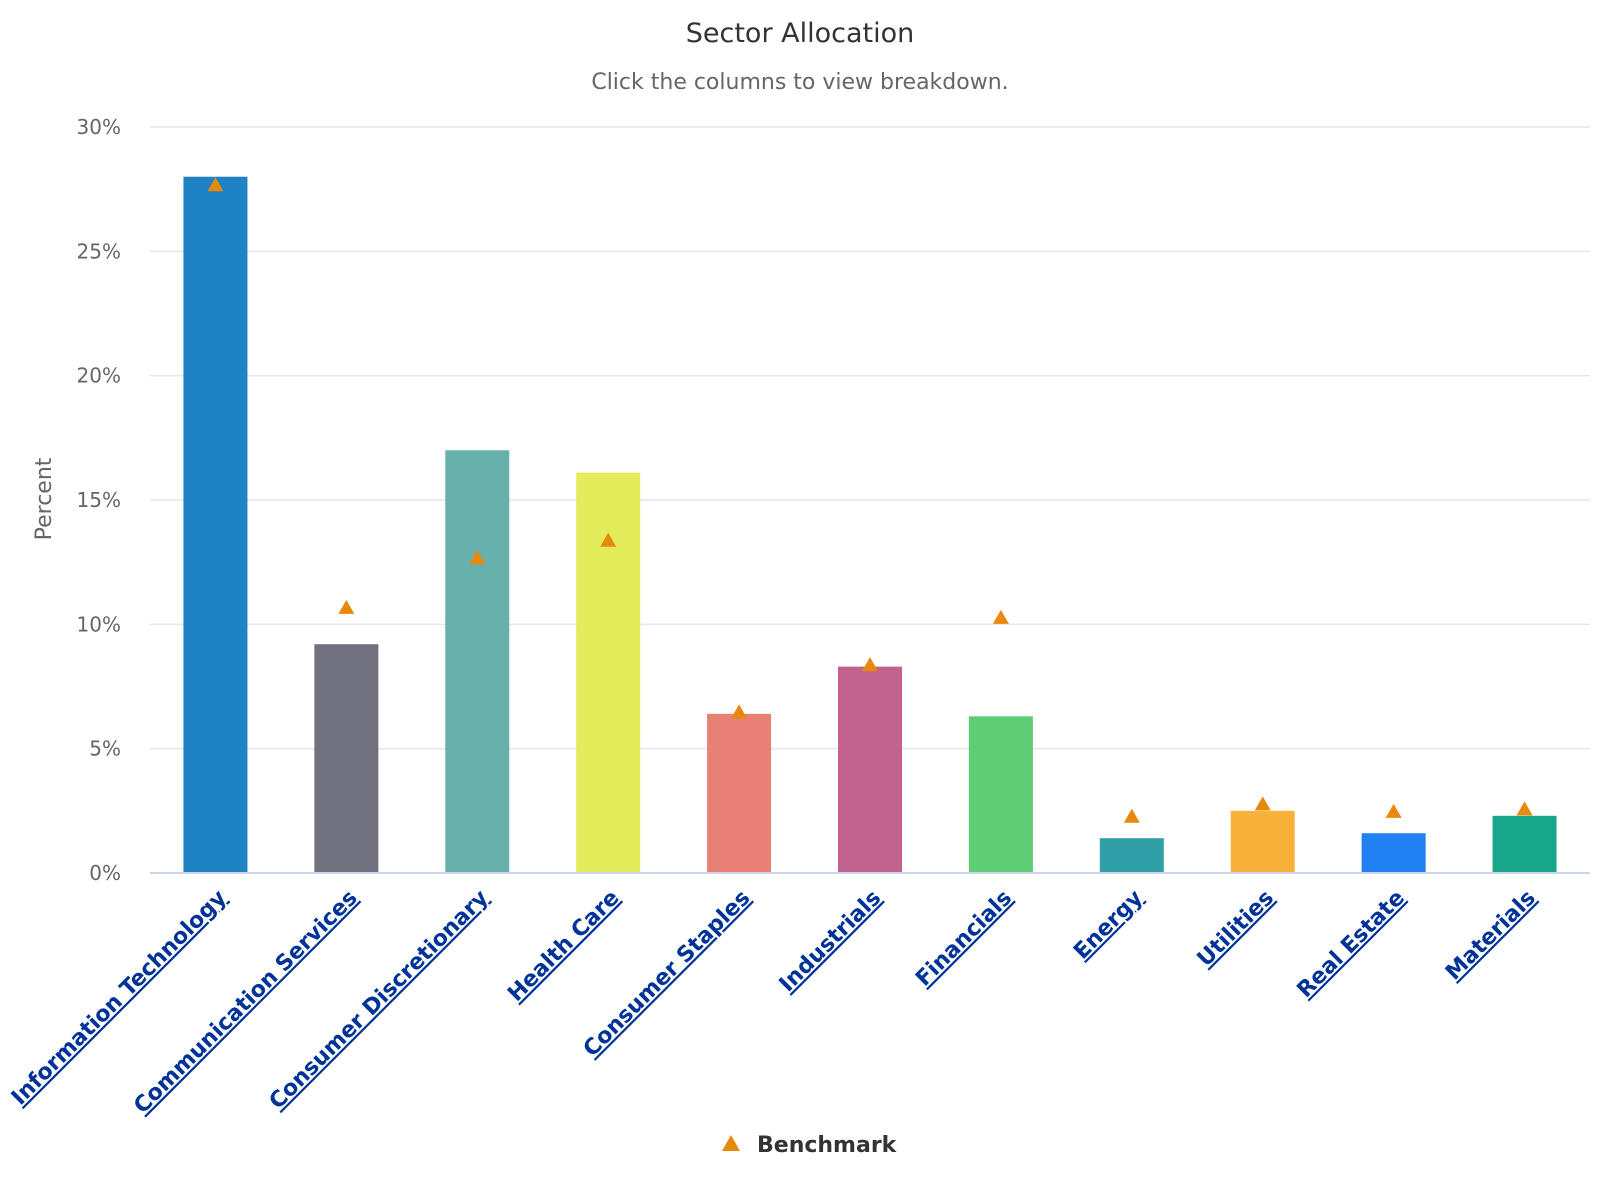  Describe the element at coordinates (831, 942) in the screenshot. I see `x-tick-label: Industrials` at that location.